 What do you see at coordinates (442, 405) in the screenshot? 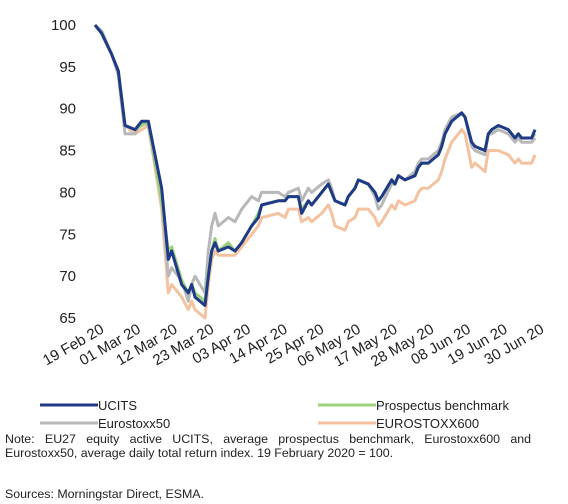
I see `legend-label: Prospectus benchmark` at bounding box center [442, 405].